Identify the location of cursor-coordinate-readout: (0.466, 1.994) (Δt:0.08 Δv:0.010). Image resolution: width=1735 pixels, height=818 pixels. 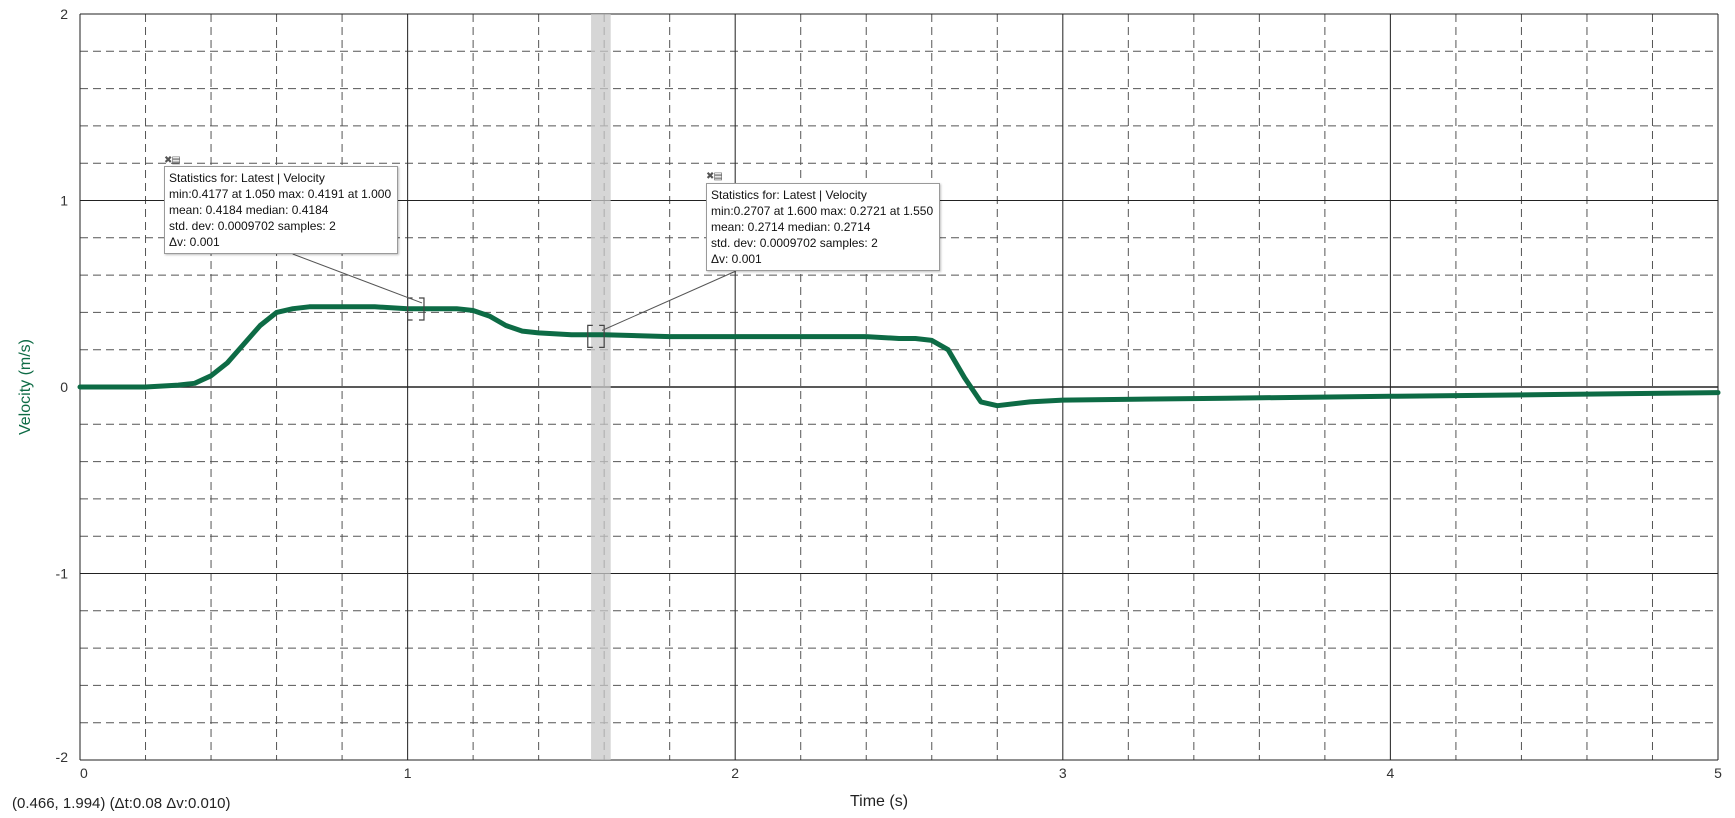
(121, 803).